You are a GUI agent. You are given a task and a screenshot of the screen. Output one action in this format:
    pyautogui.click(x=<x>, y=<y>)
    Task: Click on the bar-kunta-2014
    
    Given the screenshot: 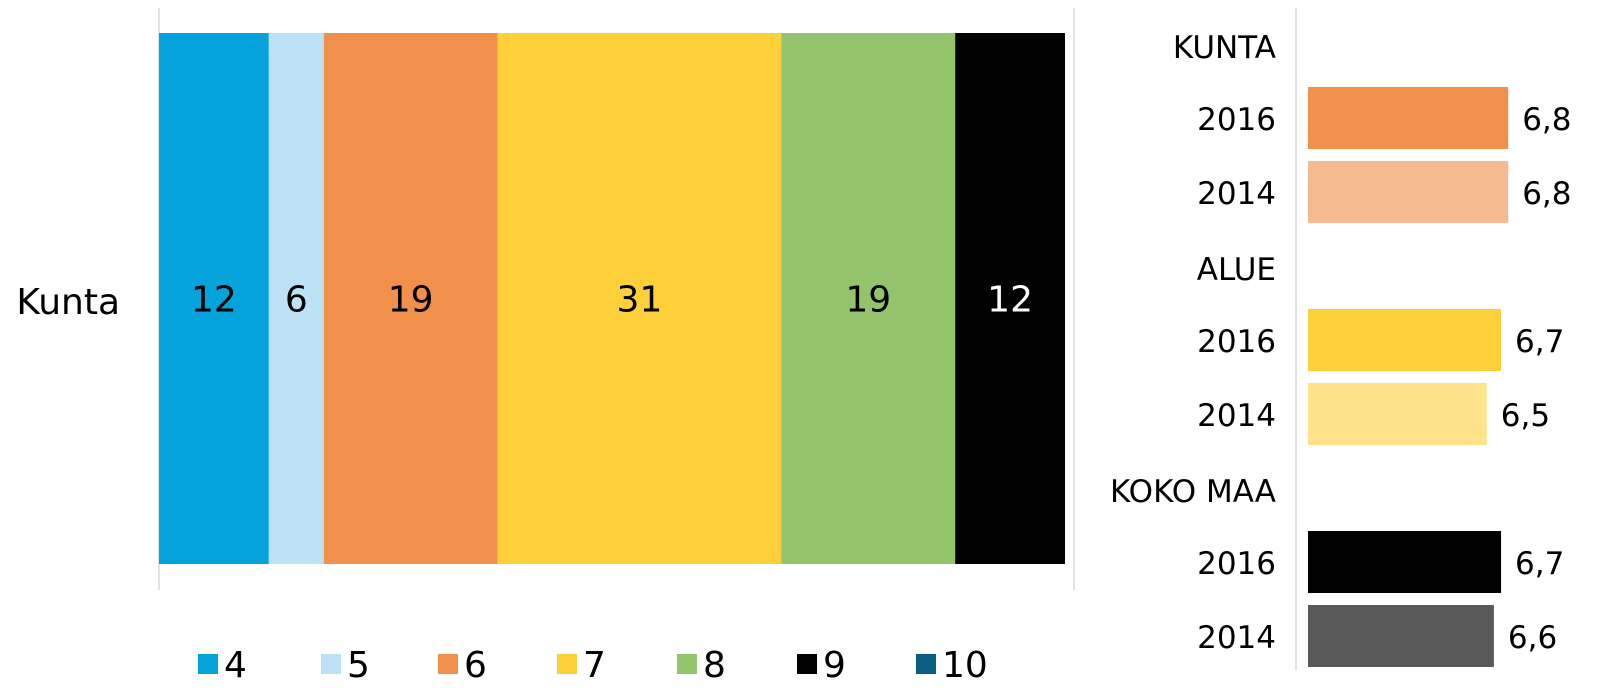 What is the action you would take?
    pyautogui.click(x=1408, y=192)
    